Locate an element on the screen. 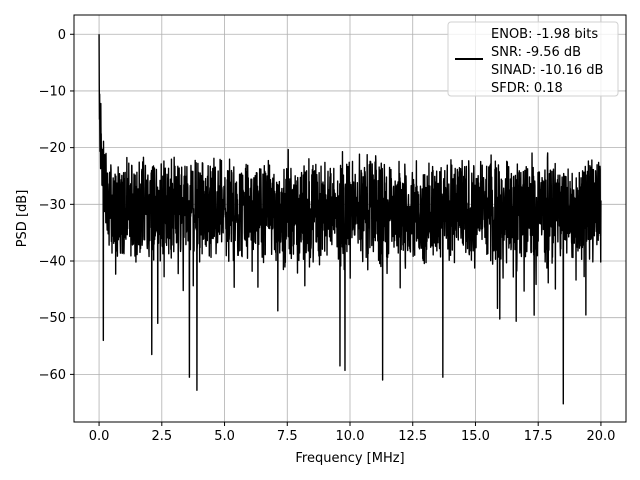  x-tick-label: 20.0 is located at coordinates (600, 436).